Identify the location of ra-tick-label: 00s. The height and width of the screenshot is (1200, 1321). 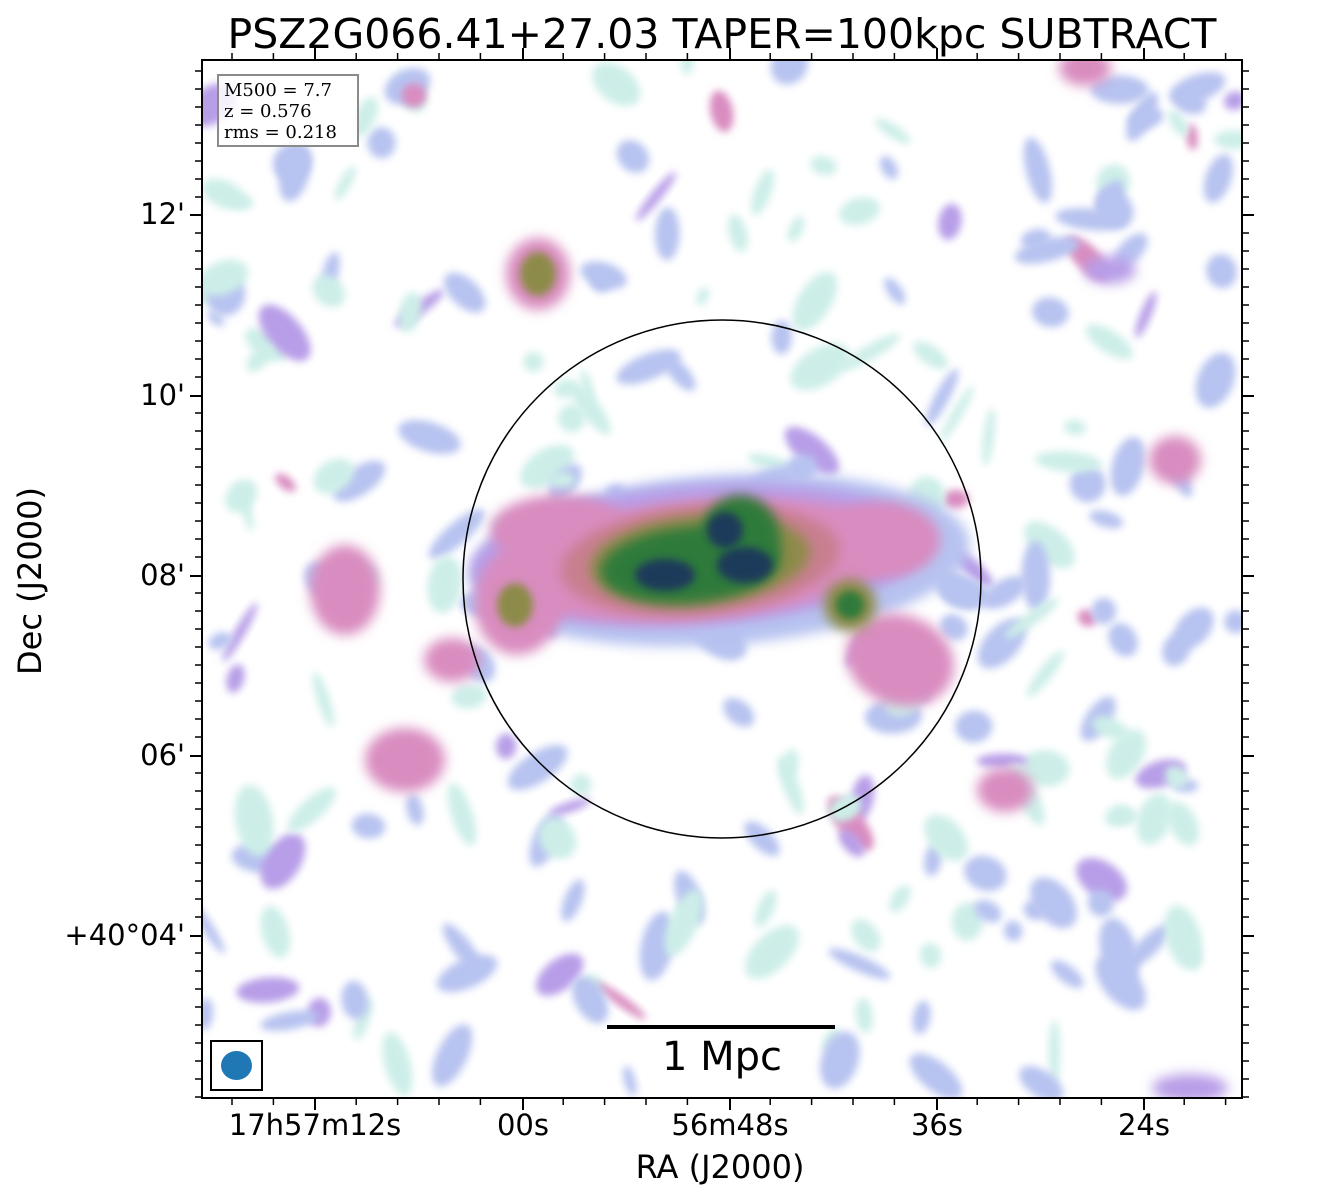
(522, 1125).